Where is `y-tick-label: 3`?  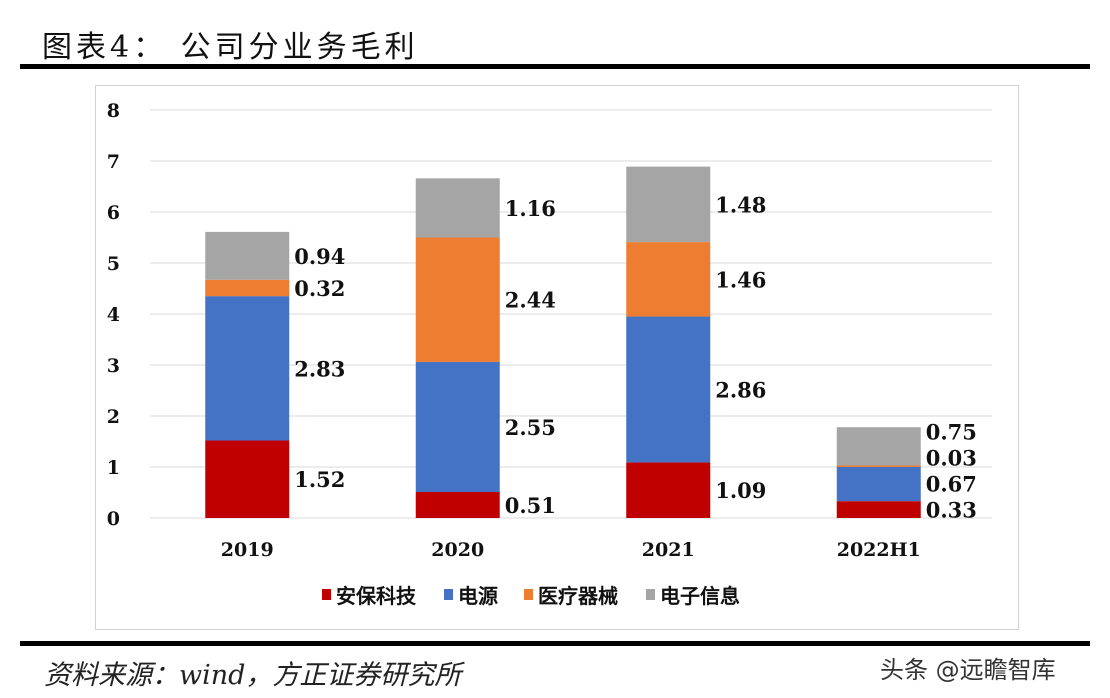
y-tick-label: 3 is located at coordinates (113, 366).